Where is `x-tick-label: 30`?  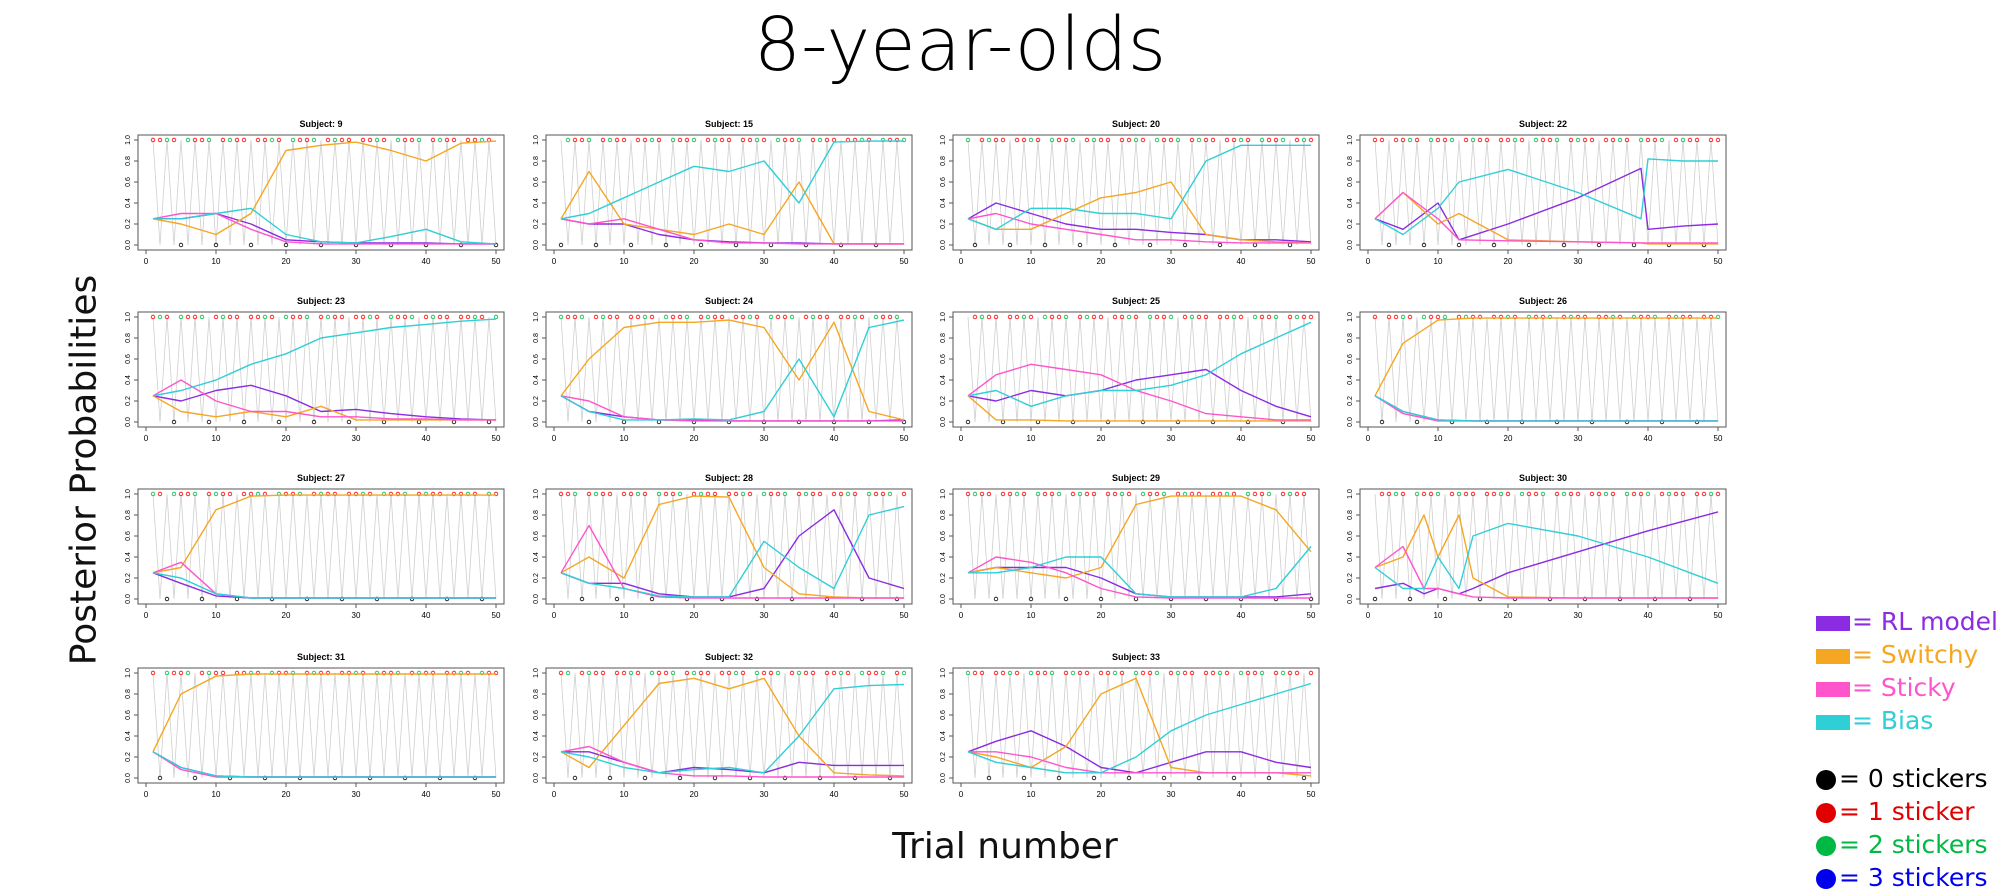
x-tick-label: 30 is located at coordinates (356, 261).